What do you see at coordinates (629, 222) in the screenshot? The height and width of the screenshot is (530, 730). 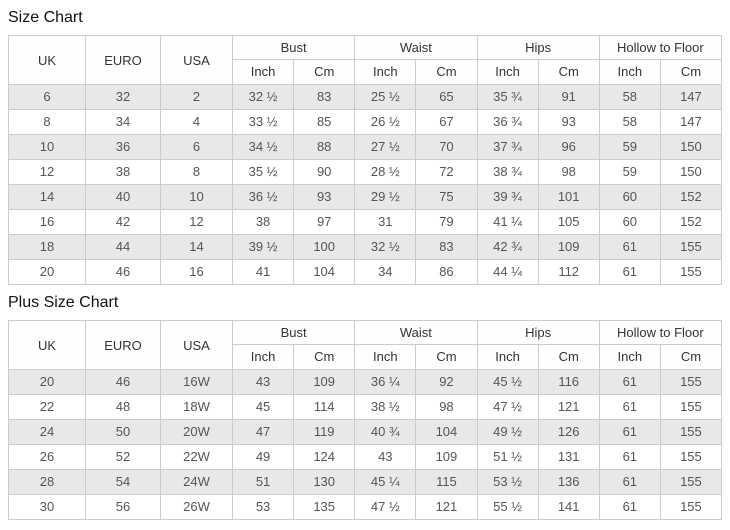 I see `table-cell: 60` at bounding box center [629, 222].